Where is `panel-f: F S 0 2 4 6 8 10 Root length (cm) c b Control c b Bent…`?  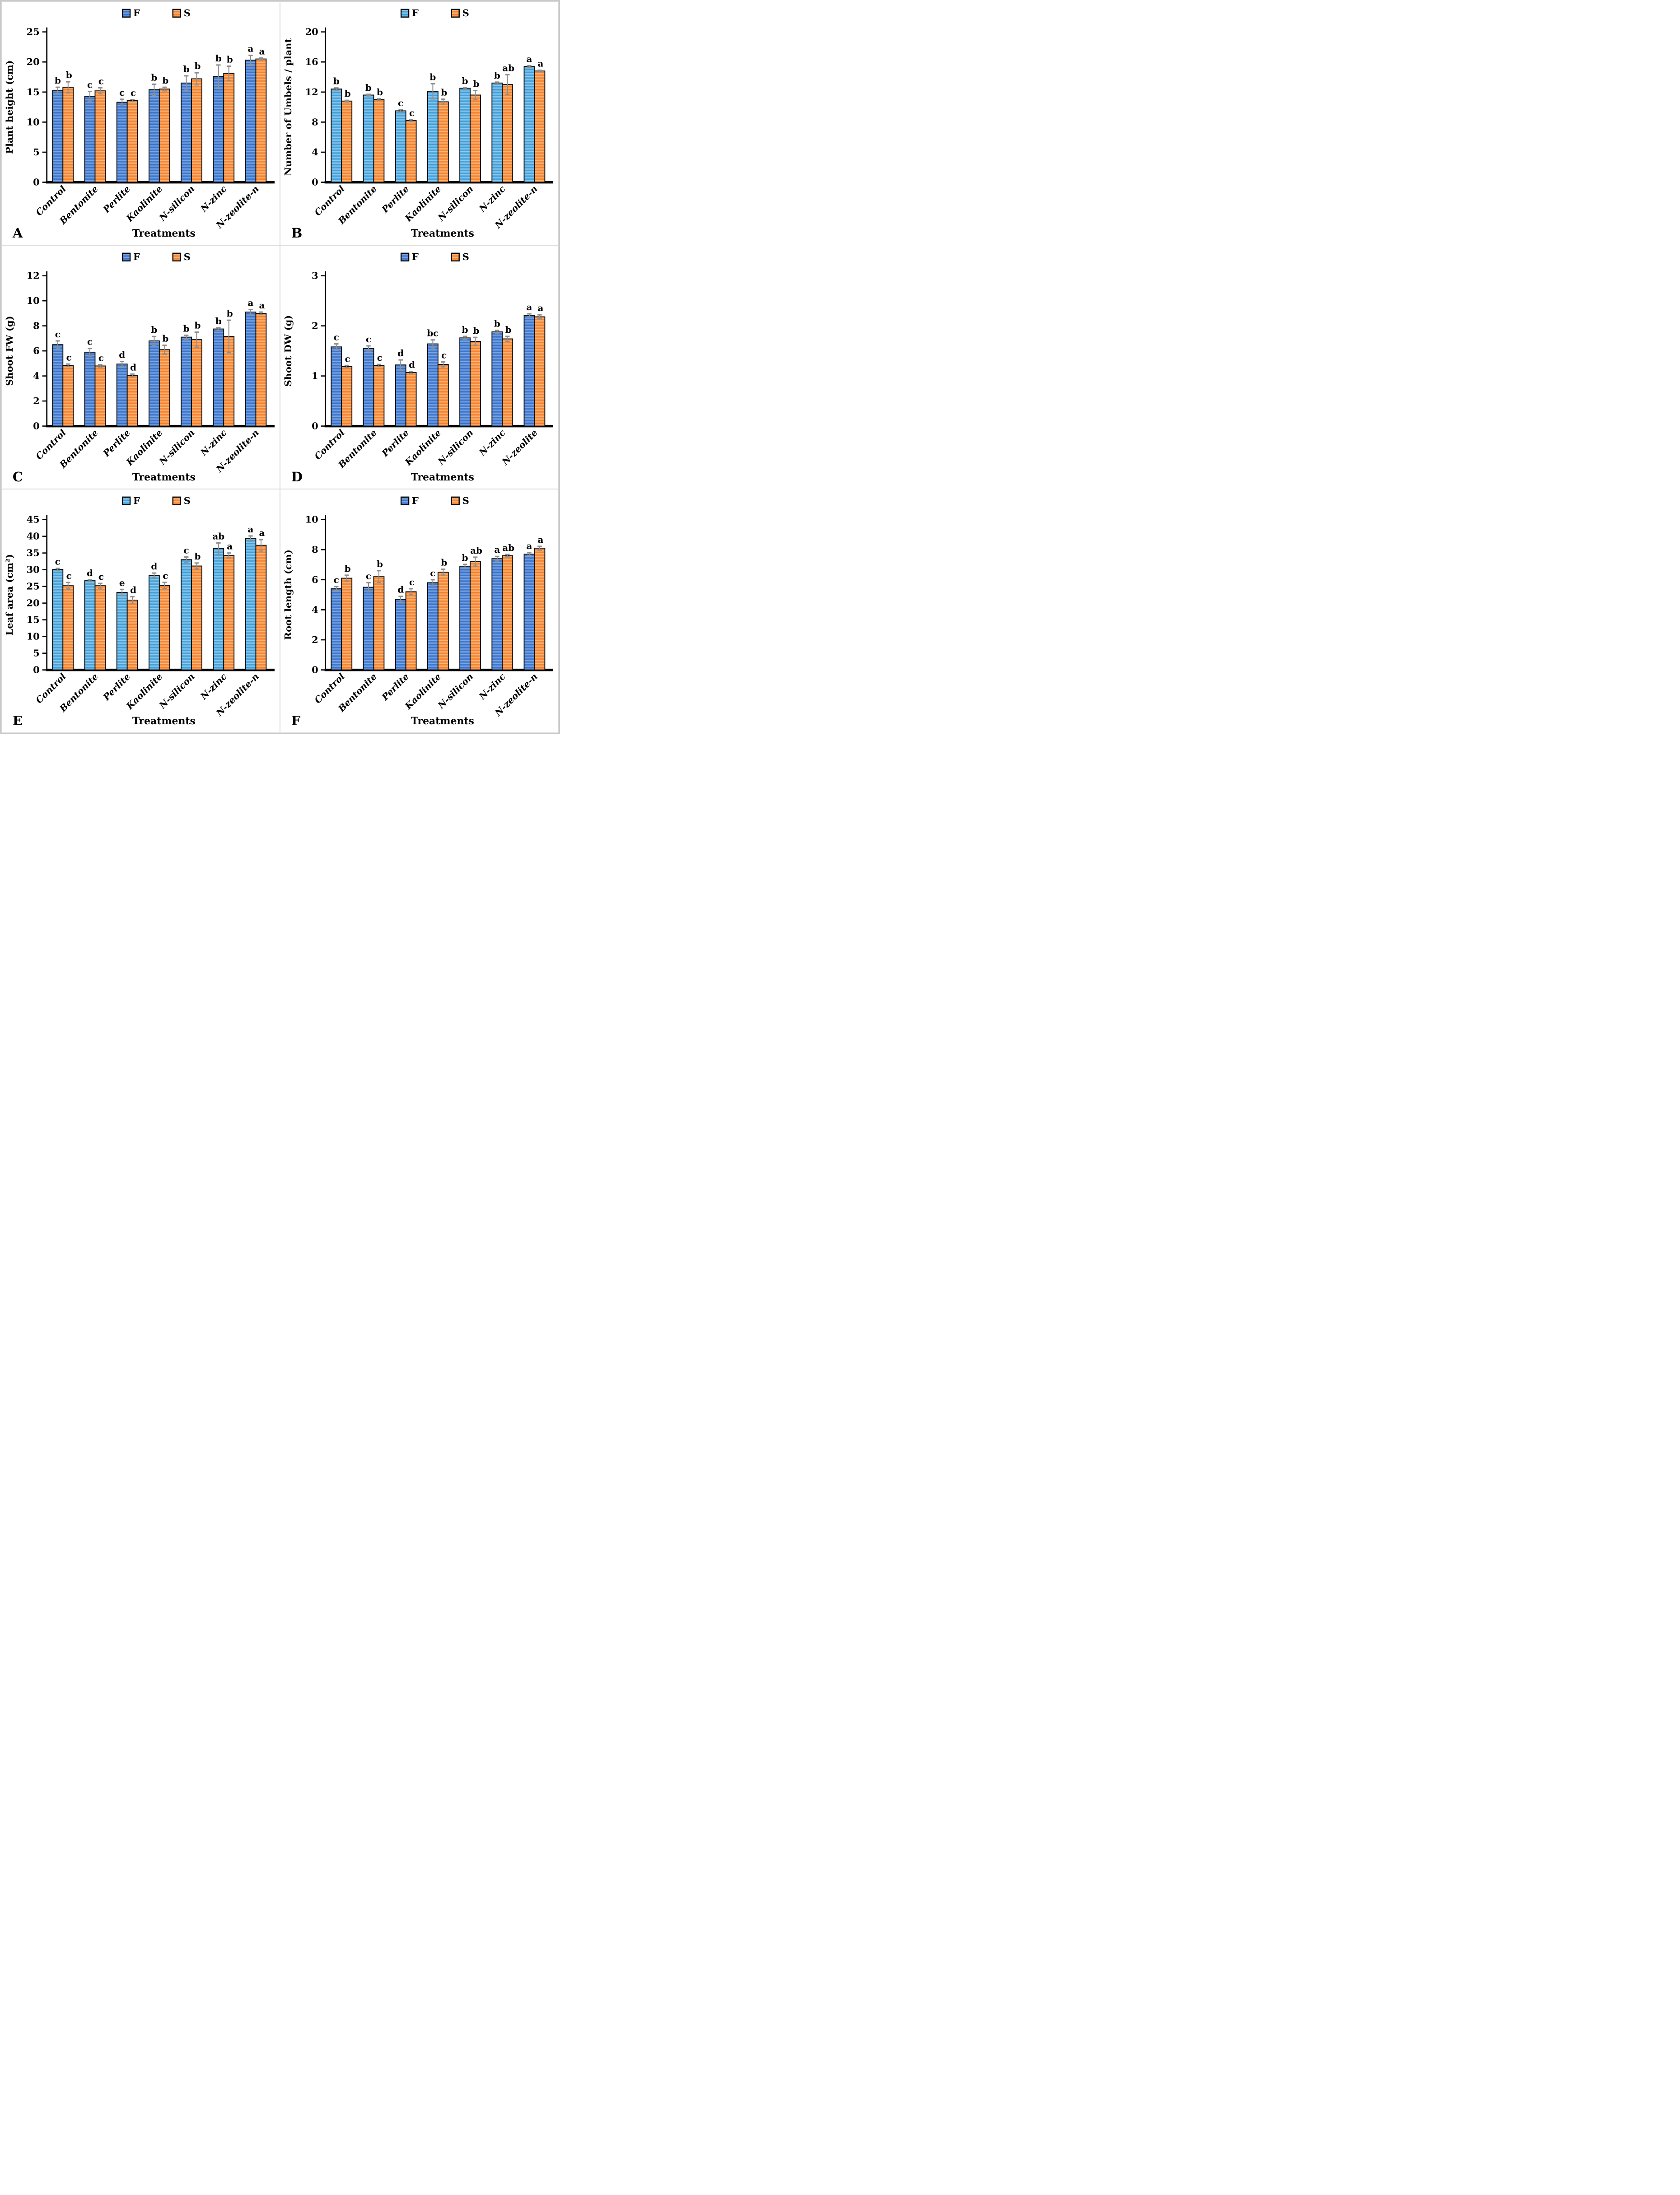
panel-f: F S 0 2 4 6 8 10 Root length (cm) c b Control c b Bent… is located at coordinates (419, 611).